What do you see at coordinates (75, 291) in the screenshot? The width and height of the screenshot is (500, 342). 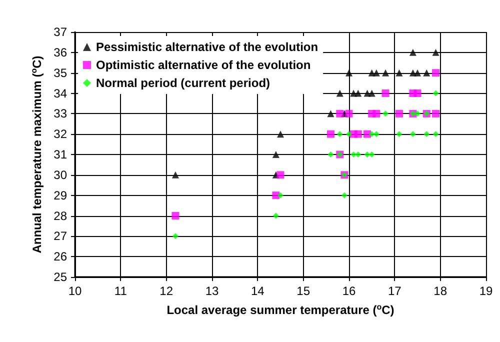 I see `x-tick-label: 10` at bounding box center [75, 291].